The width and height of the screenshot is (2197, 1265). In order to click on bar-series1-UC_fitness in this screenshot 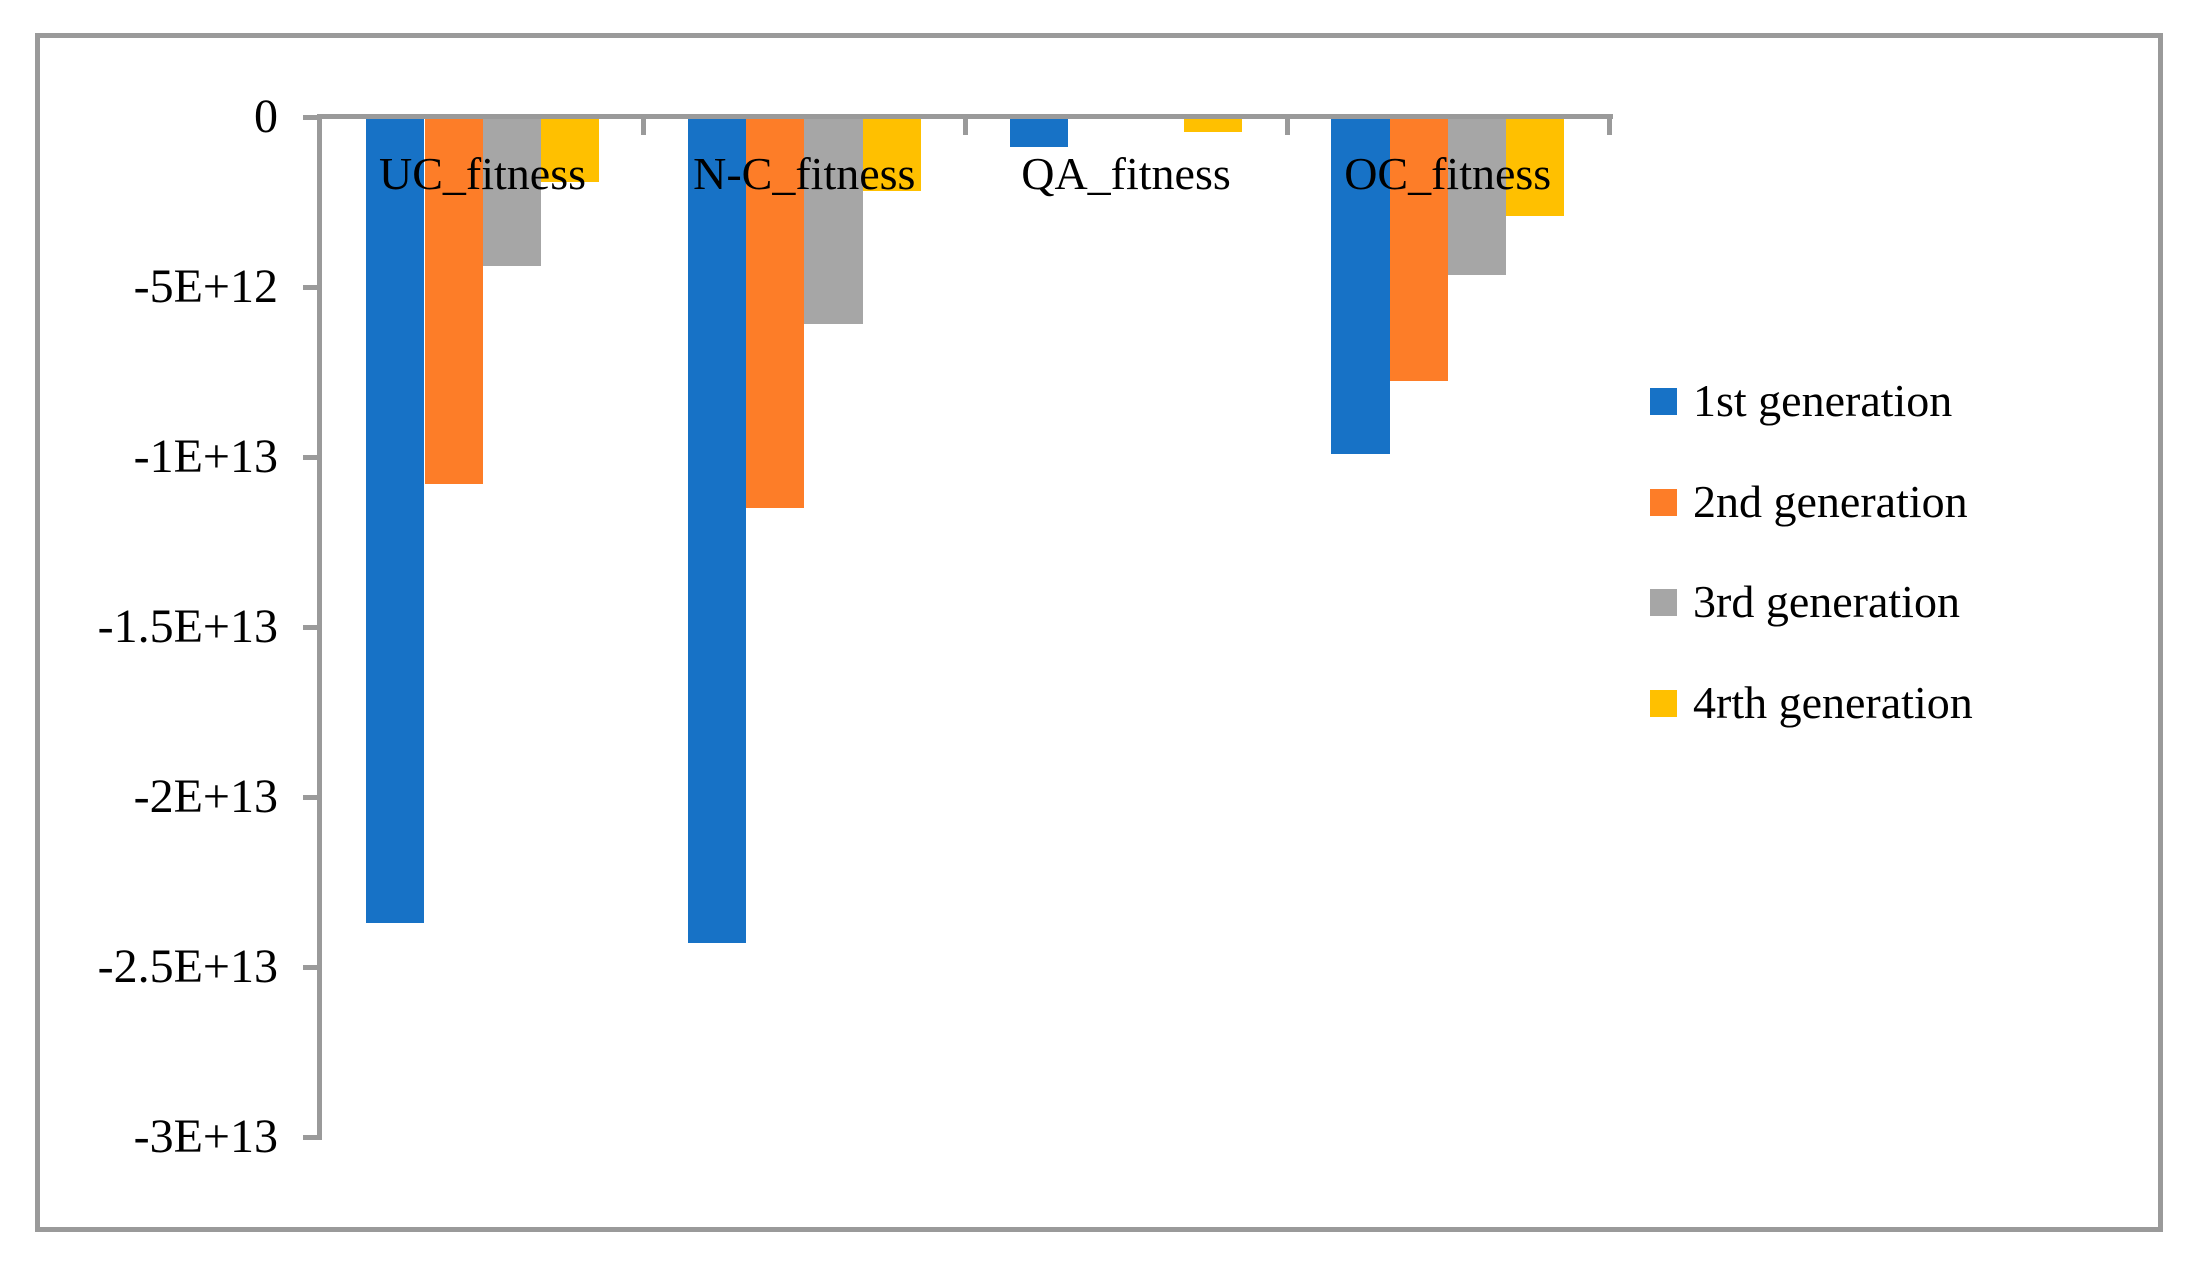, I will do `click(395, 520)`.